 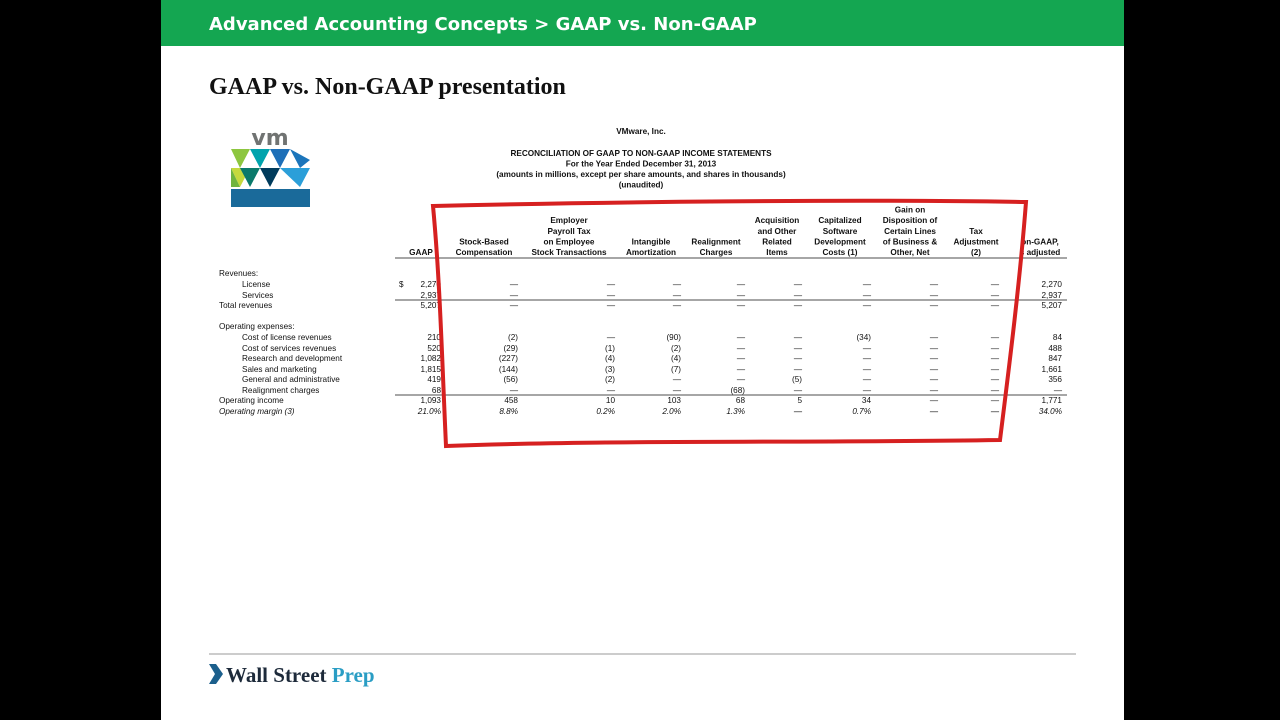 What do you see at coordinates (1052, 400) in the screenshot?
I see `cell: 1,771` at bounding box center [1052, 400].